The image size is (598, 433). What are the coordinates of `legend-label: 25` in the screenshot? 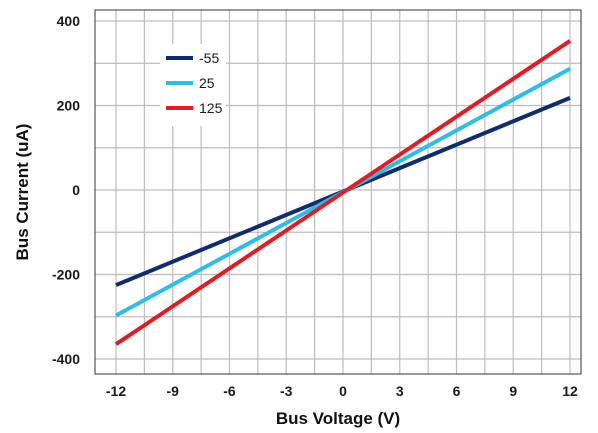 It's located at (207, 83).